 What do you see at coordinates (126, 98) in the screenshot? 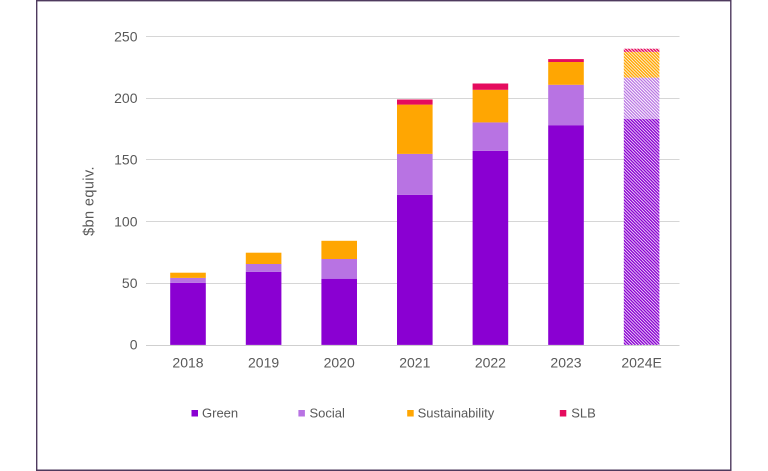
I see `svg-text: 200` at bounding box center [126, 98].